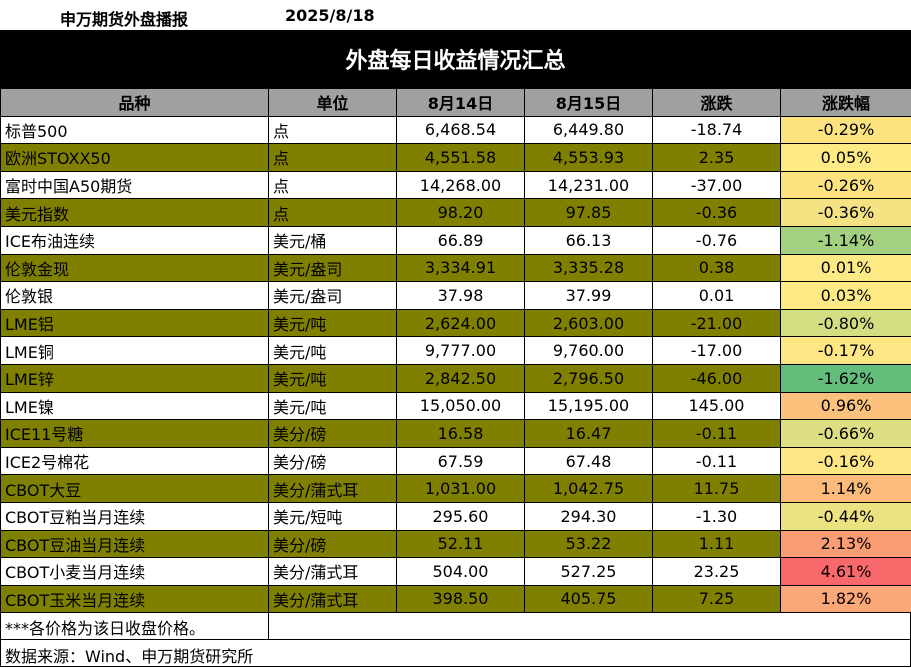  I want to click on cell-unit: 美元/盎司, so click(332, 295).